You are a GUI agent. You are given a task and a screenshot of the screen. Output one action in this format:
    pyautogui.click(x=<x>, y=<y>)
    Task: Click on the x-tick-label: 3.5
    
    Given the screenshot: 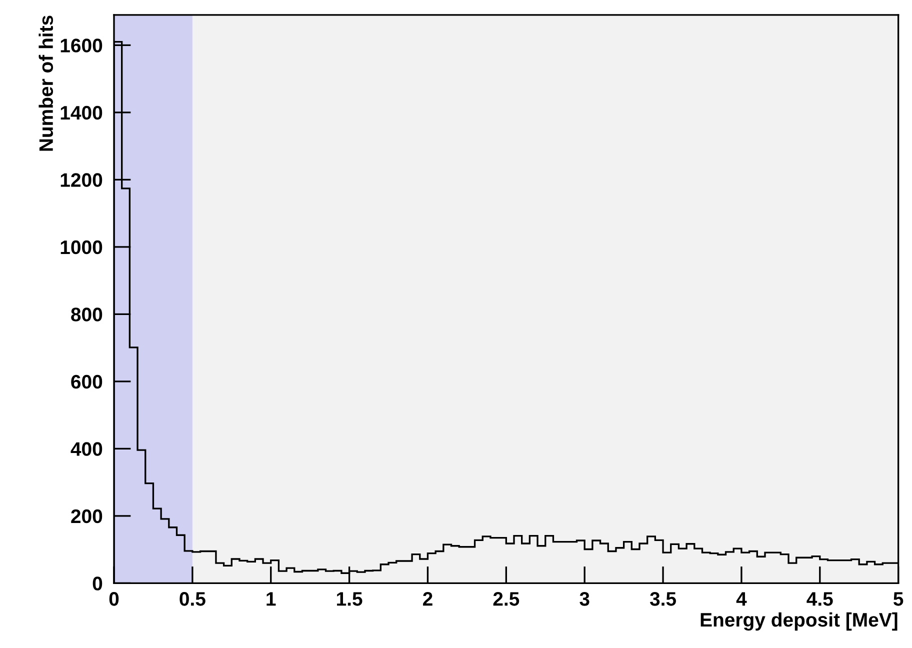 What is the action you would take?
    pyautogui.click(x=663, y=599)
    